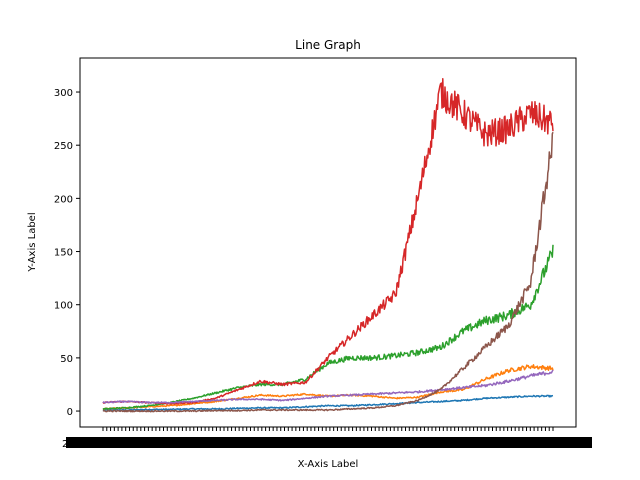  Describe the element at coordinates (328, 45) in the screenshot. I see `chart-title: Line Graph` at that location.